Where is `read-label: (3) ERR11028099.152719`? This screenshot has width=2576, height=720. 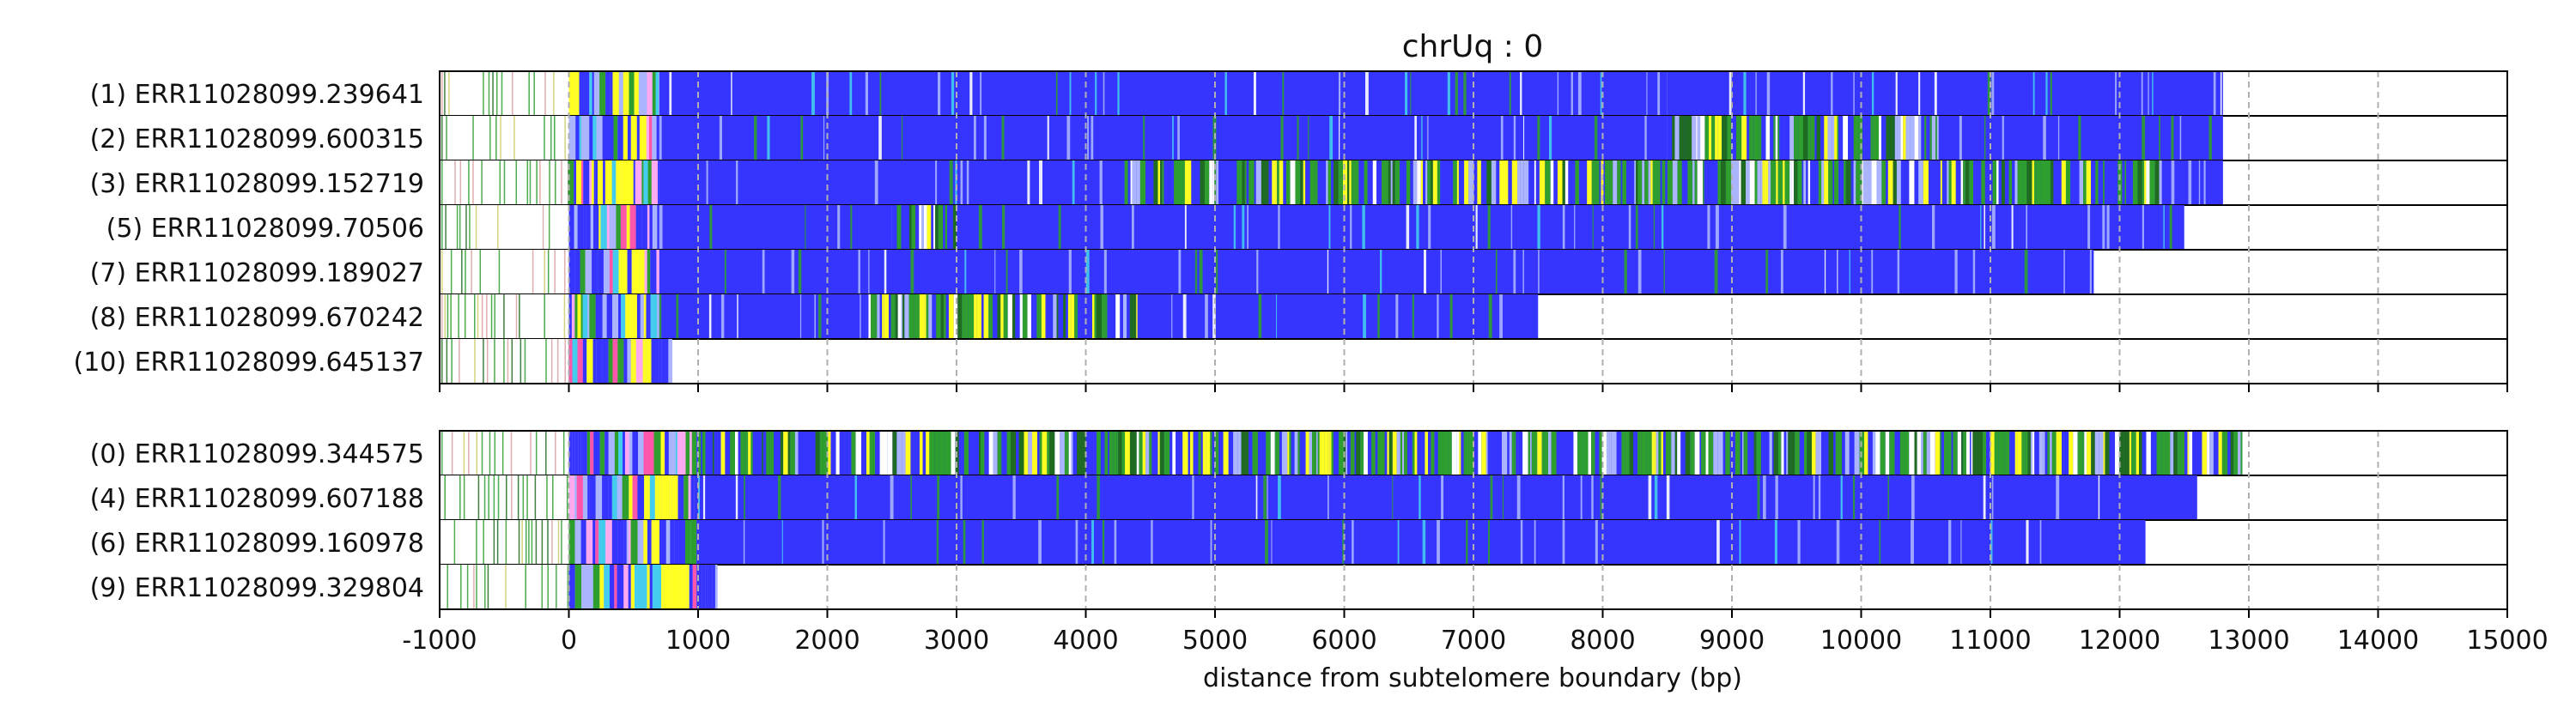 read-label: (3) ERR11028099.152719 is located at coordinates (257, 184).